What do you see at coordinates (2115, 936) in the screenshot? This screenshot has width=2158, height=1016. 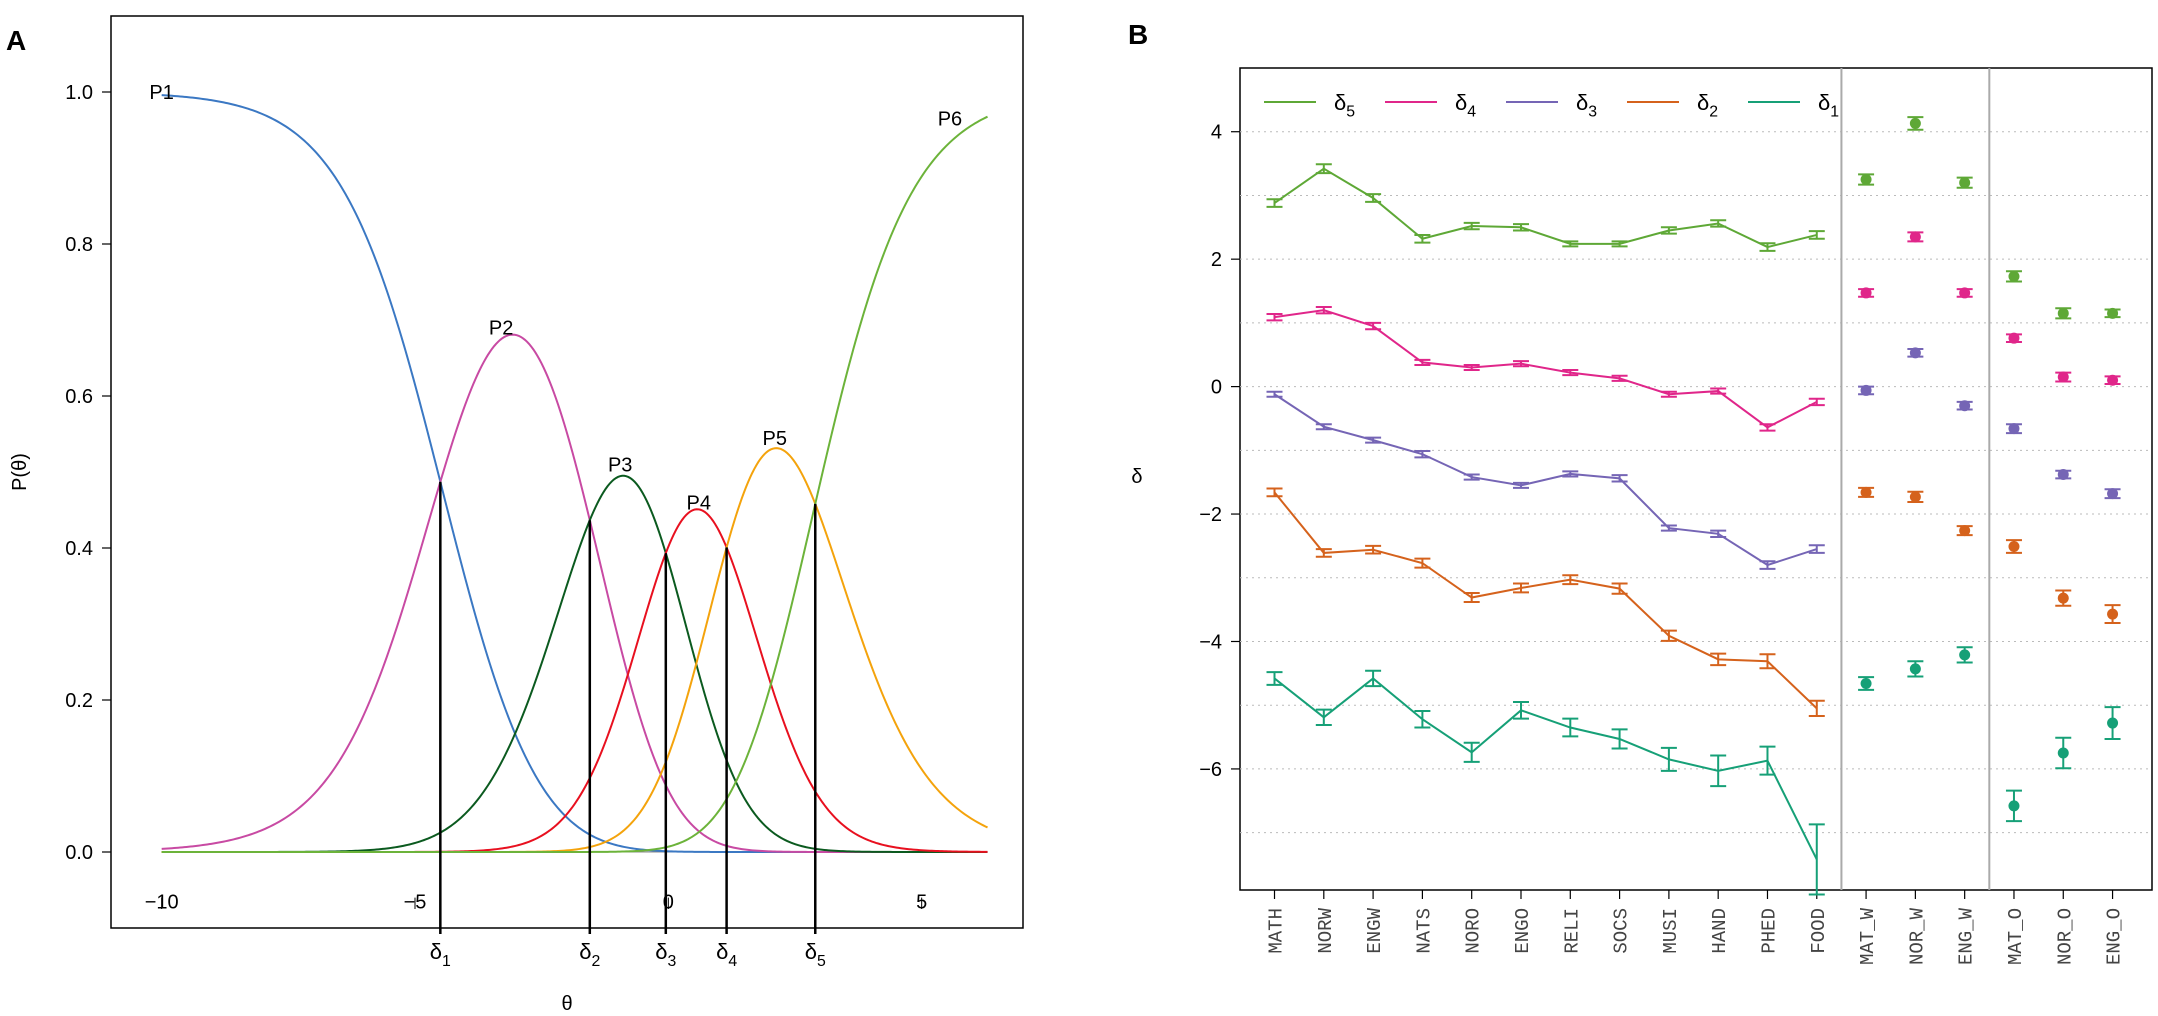 I see `x-tick-label: ENG_O` at bounding box center [2115, 936].